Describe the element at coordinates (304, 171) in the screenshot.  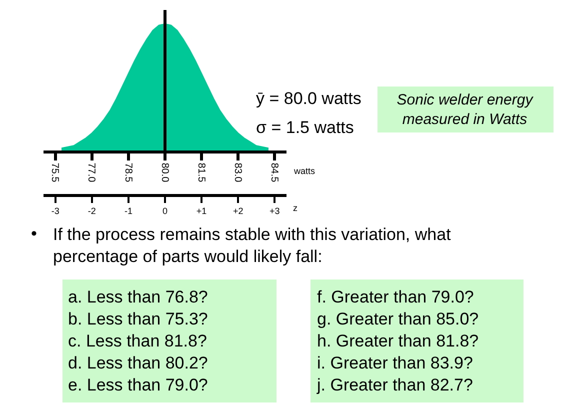
I see `x-axis-title: watts` at that location.